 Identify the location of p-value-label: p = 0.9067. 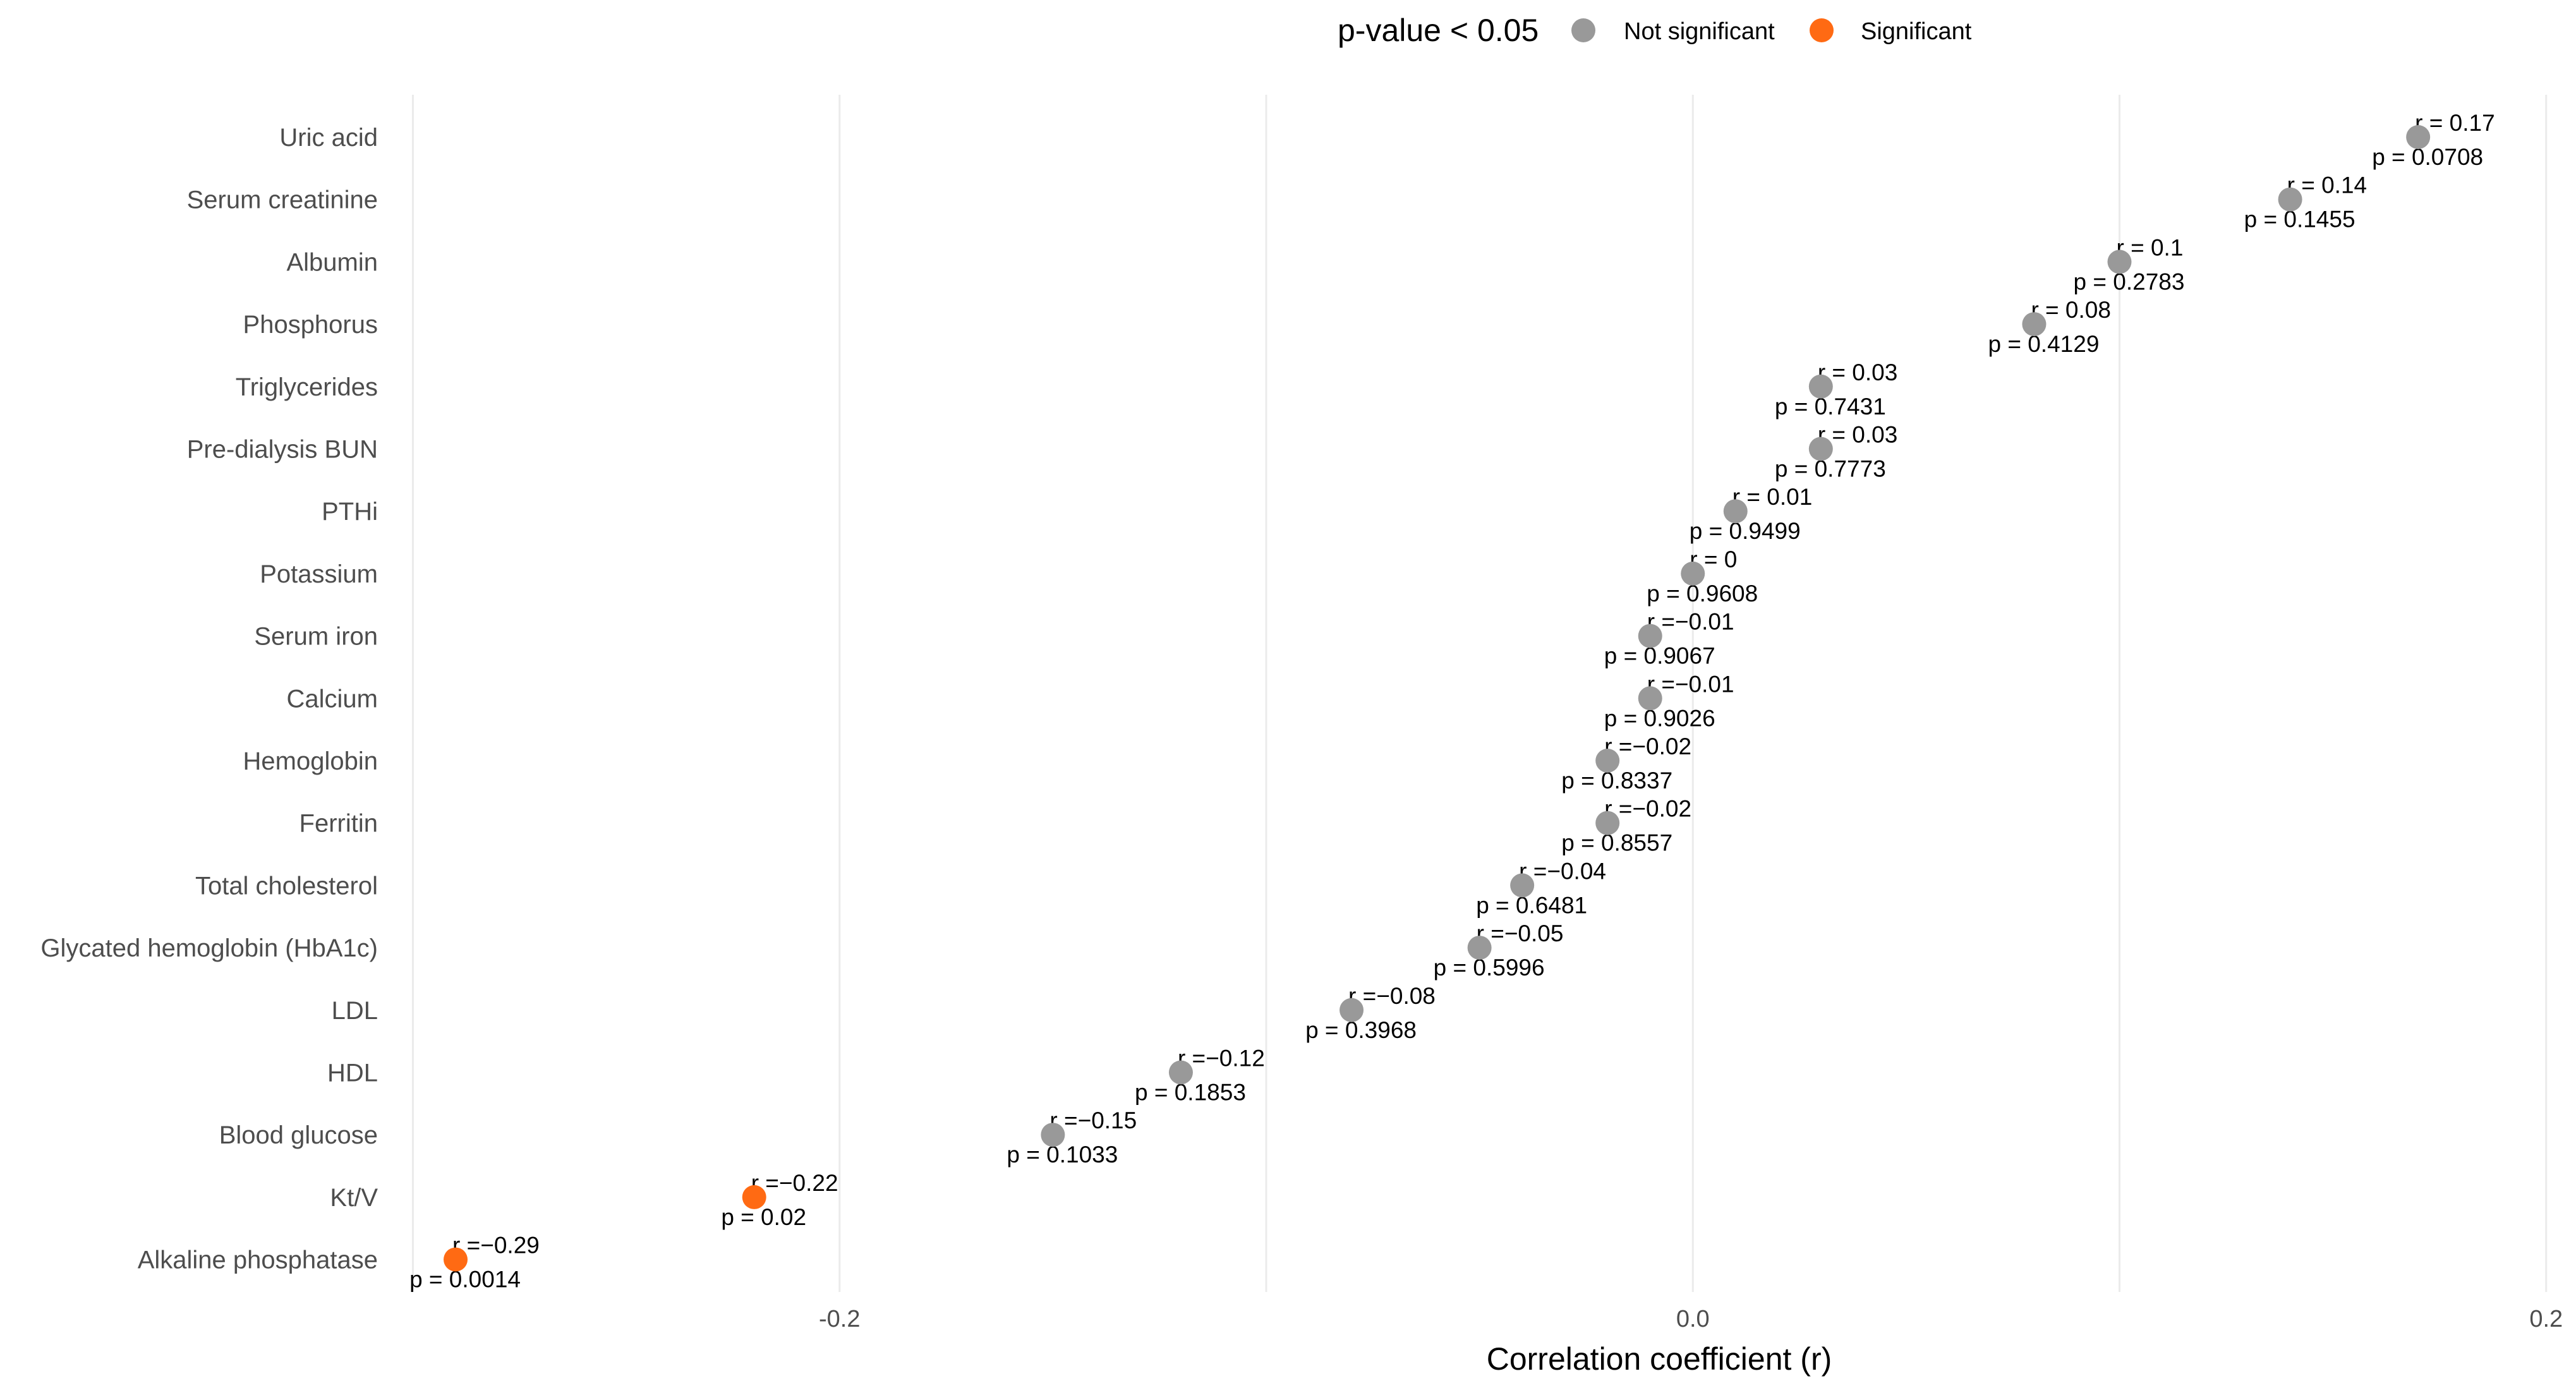
(1659, 656).